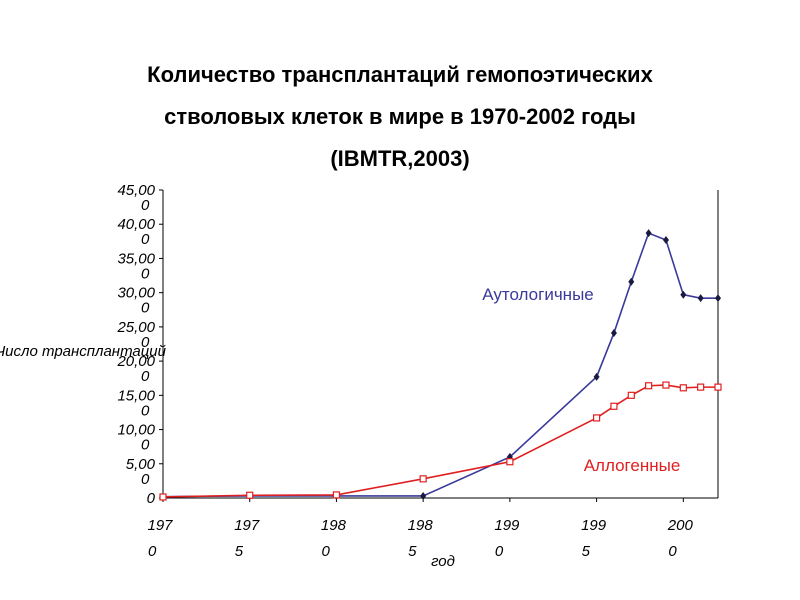 The image size is (800, 600). I want to click on x-tick-label: 199 0, so click(507, 538).